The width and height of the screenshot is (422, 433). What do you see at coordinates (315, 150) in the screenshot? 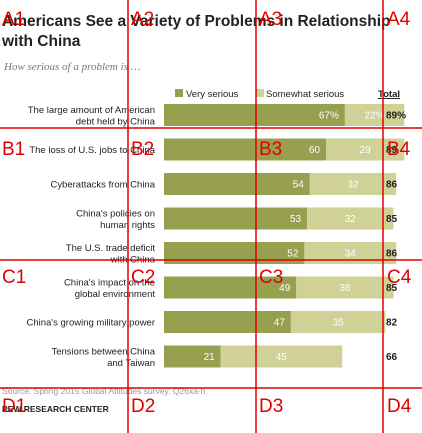
I see `value-label-very-serious-1: 60` at bounding box center [315, 150].